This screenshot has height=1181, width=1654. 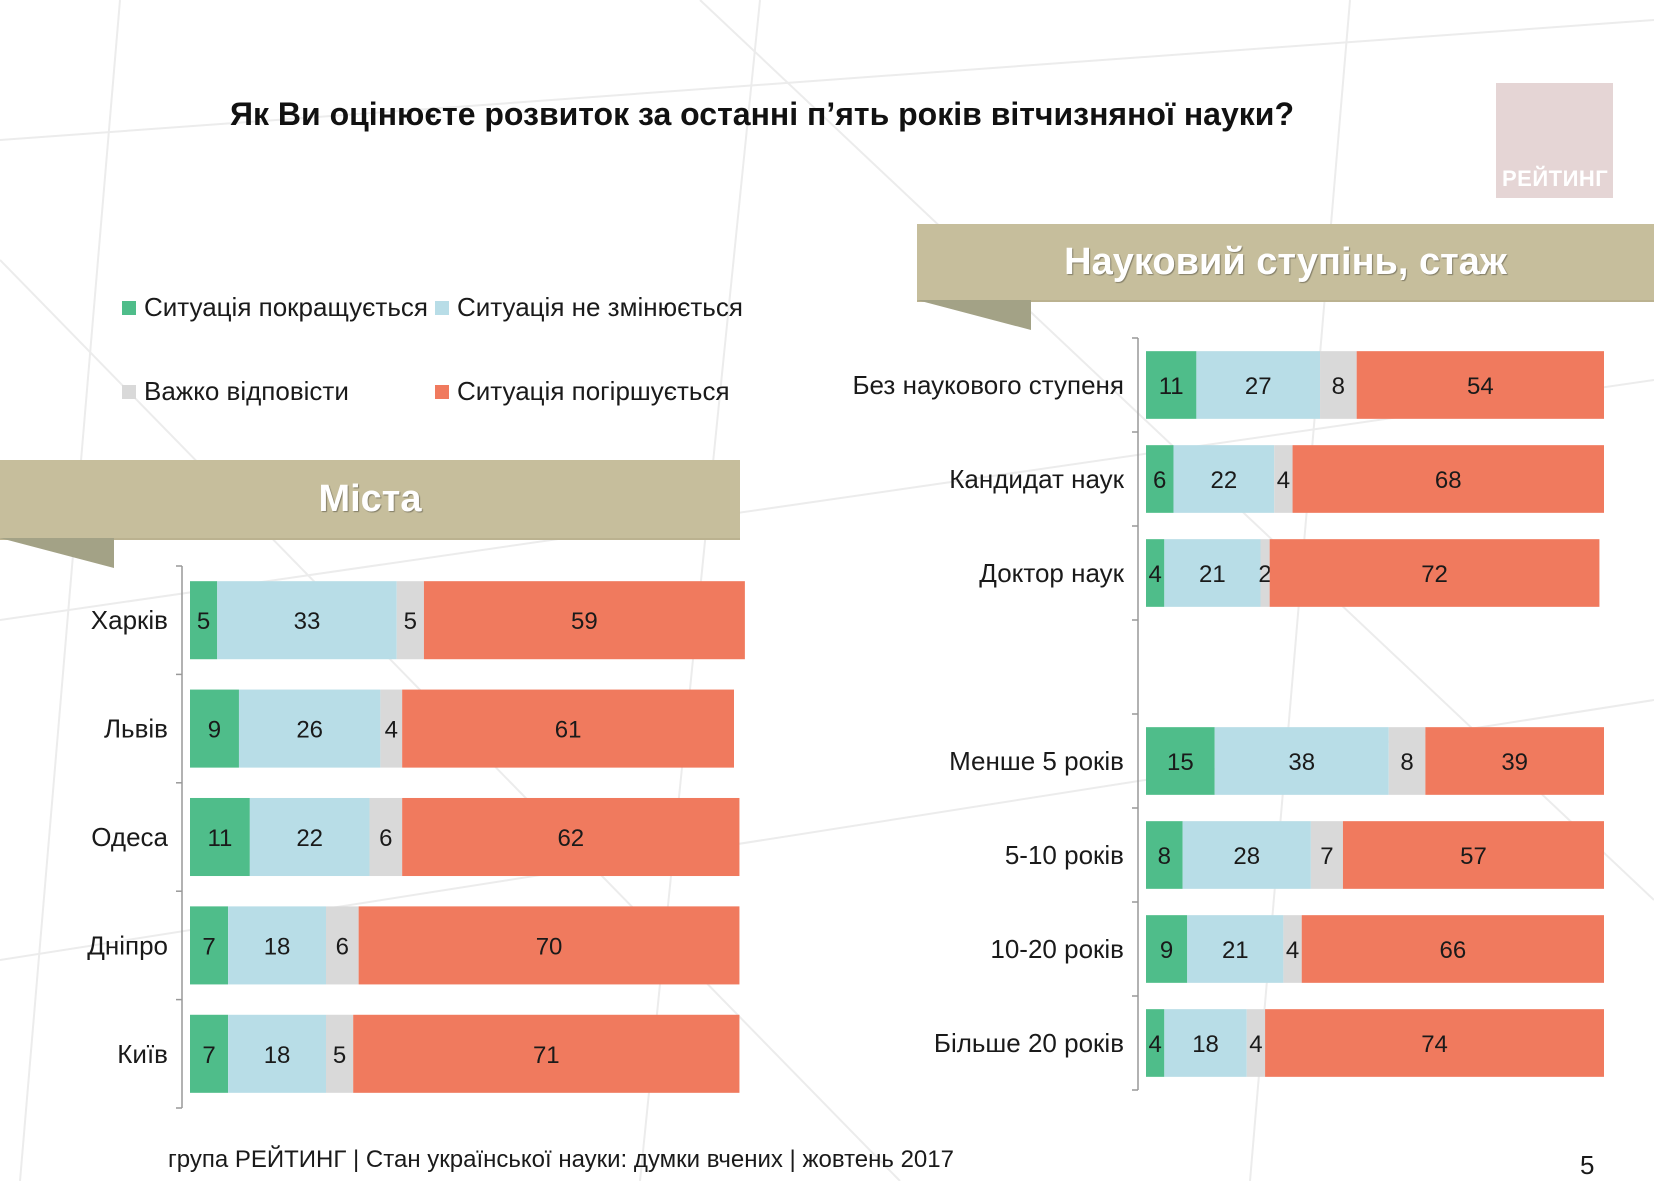 What do you see at coordinates (127, 945) in the screenshot?
I see `category-label: Дніпро` at bounding box center [127, 945].